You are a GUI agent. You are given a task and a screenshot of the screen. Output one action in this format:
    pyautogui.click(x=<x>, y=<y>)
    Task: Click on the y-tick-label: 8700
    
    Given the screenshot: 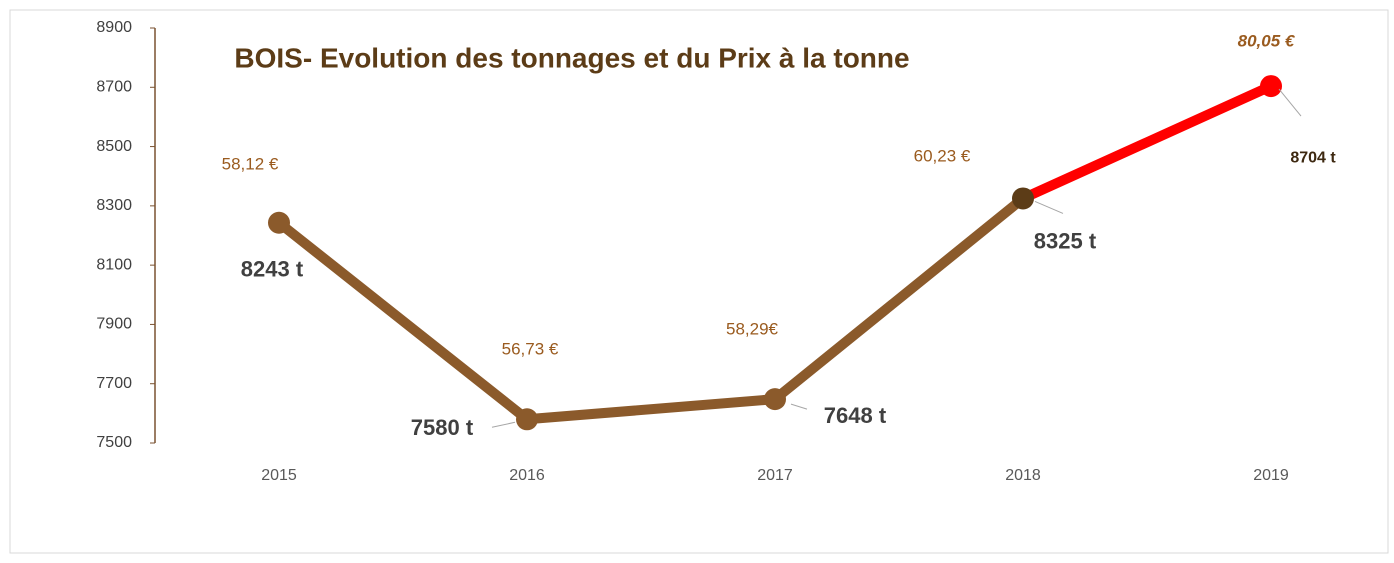 What is the action you would take?
    pyautogui.click(x=114, y=87)
    